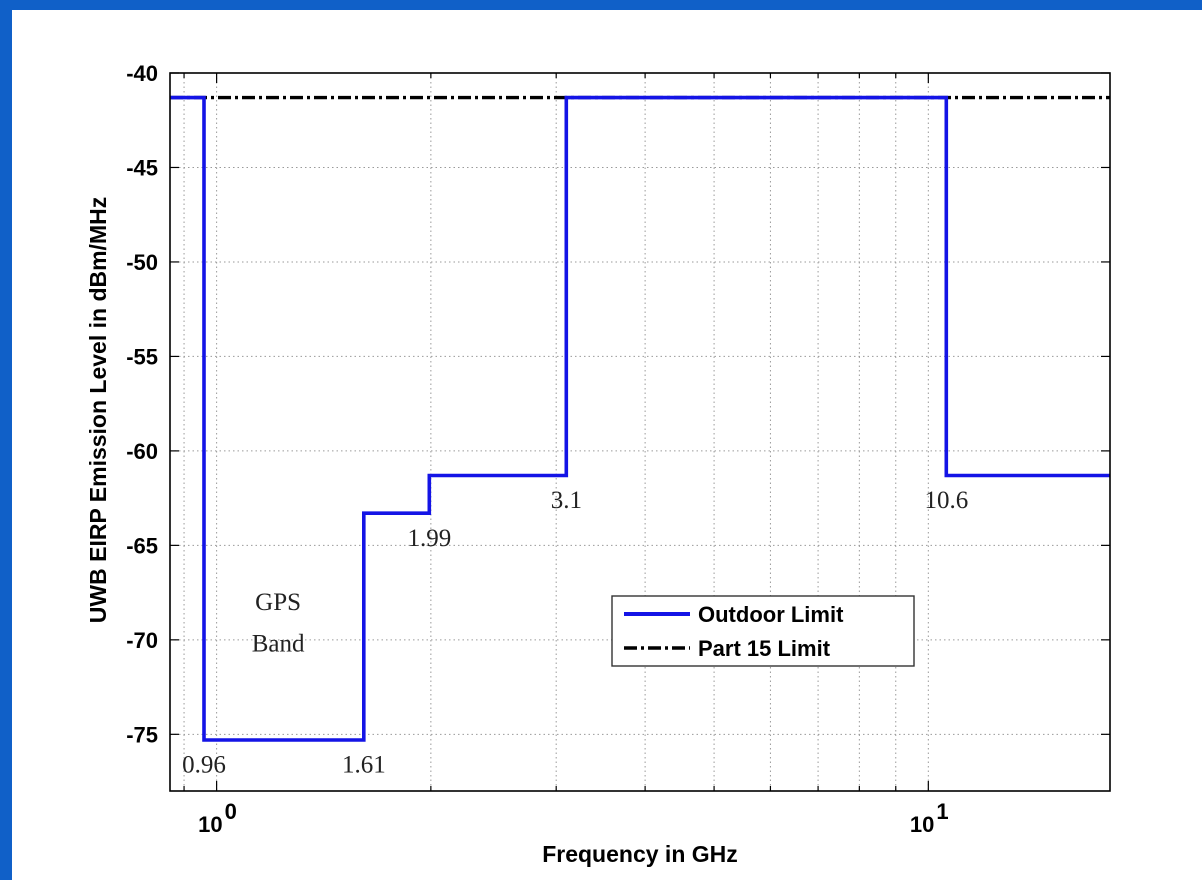  What do you see at coordinates (142, 262) in the screenshot?
I see `y-tick-label: -50` at bounding box center [142, 262].